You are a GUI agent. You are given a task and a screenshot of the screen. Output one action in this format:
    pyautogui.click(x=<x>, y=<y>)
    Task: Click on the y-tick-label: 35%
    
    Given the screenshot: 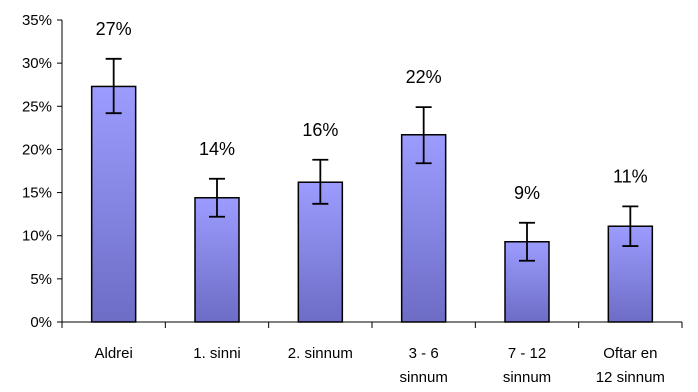 What is the action you would take?
    pyautogui.click(x=37, y=20)
    